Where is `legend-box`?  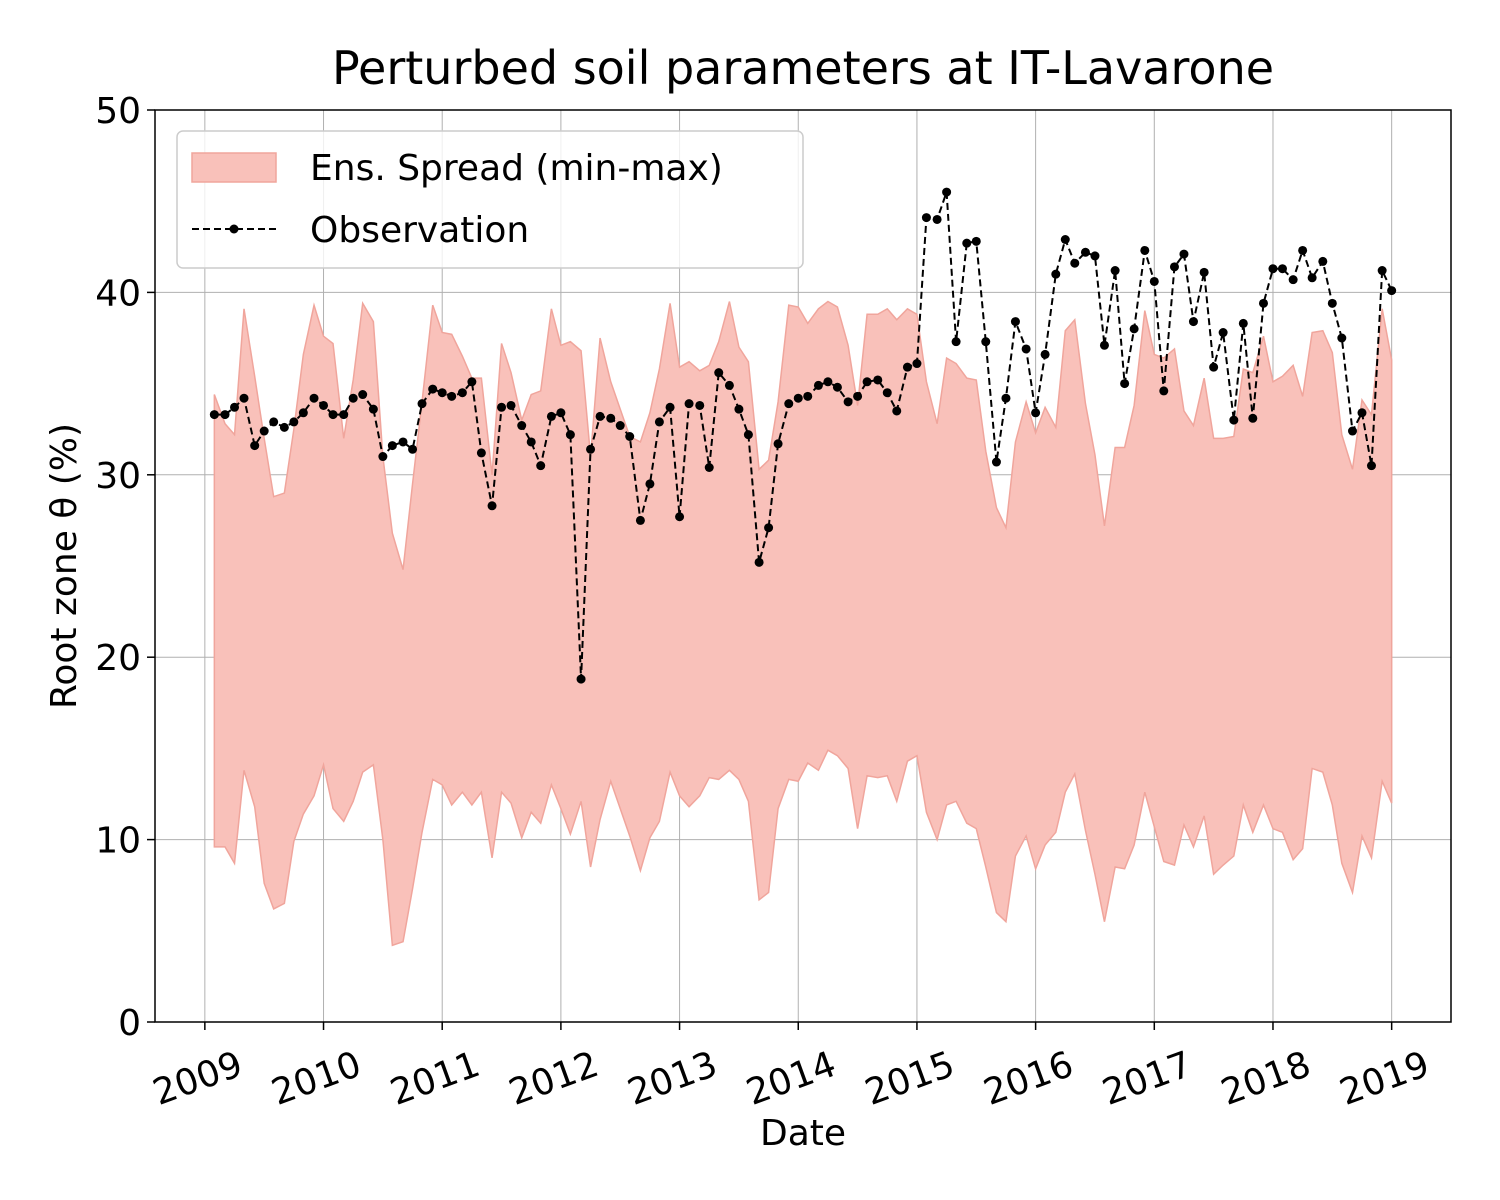
legend-box is located at coordinates (490, 199).